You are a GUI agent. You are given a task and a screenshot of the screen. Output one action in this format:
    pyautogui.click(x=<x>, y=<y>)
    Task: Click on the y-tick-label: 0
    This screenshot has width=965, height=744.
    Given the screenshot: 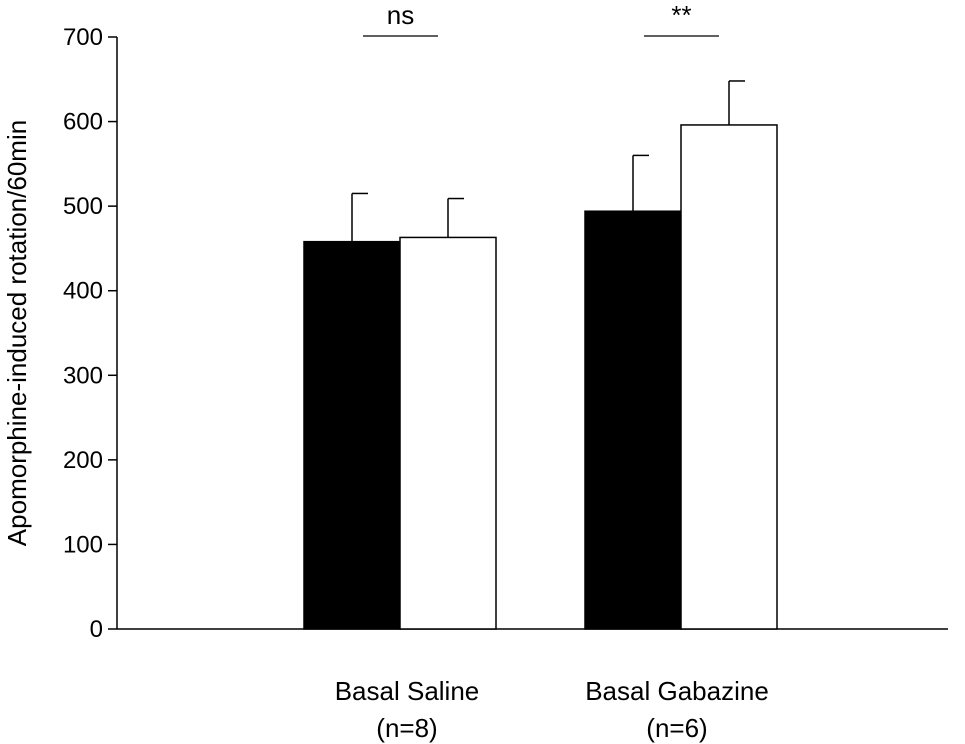 What is the action you would take?
    pyautogui.click(x=96, y=629)
    